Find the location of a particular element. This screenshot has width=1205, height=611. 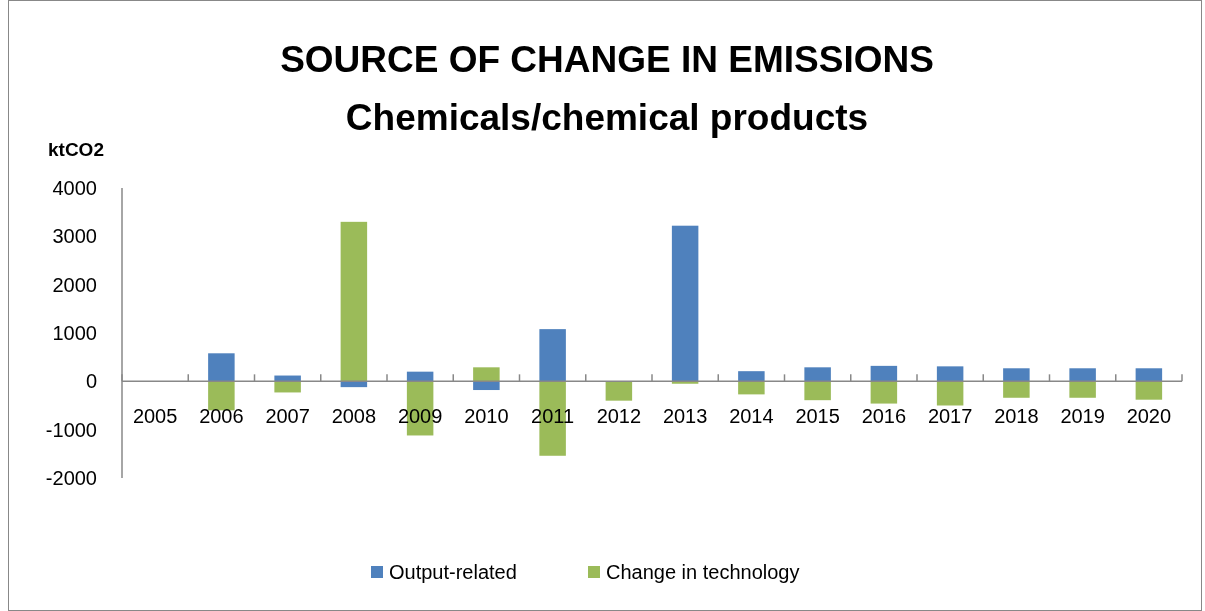

x-tick-label: 2007 is located at coordinates (287, 416).